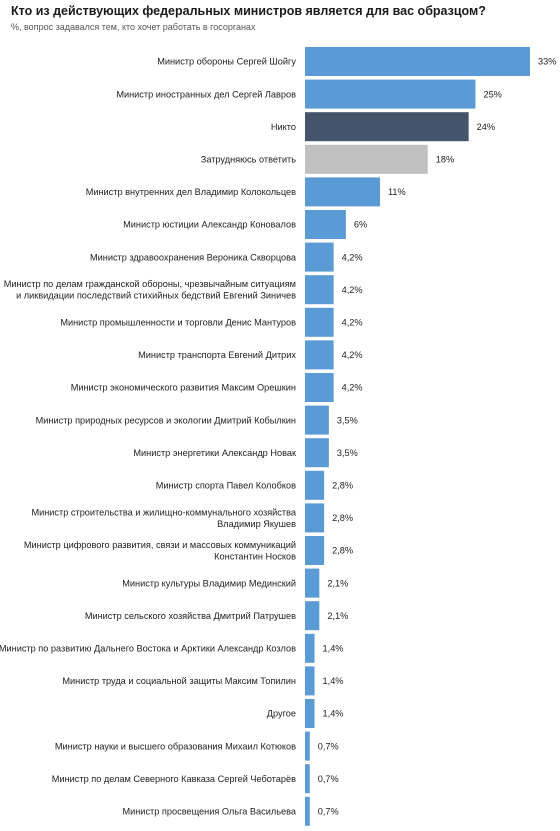  What do you see at coordinates (397, 192) in the screenshot?
I see `value-label: 11%` at bounding box center [397, 192].